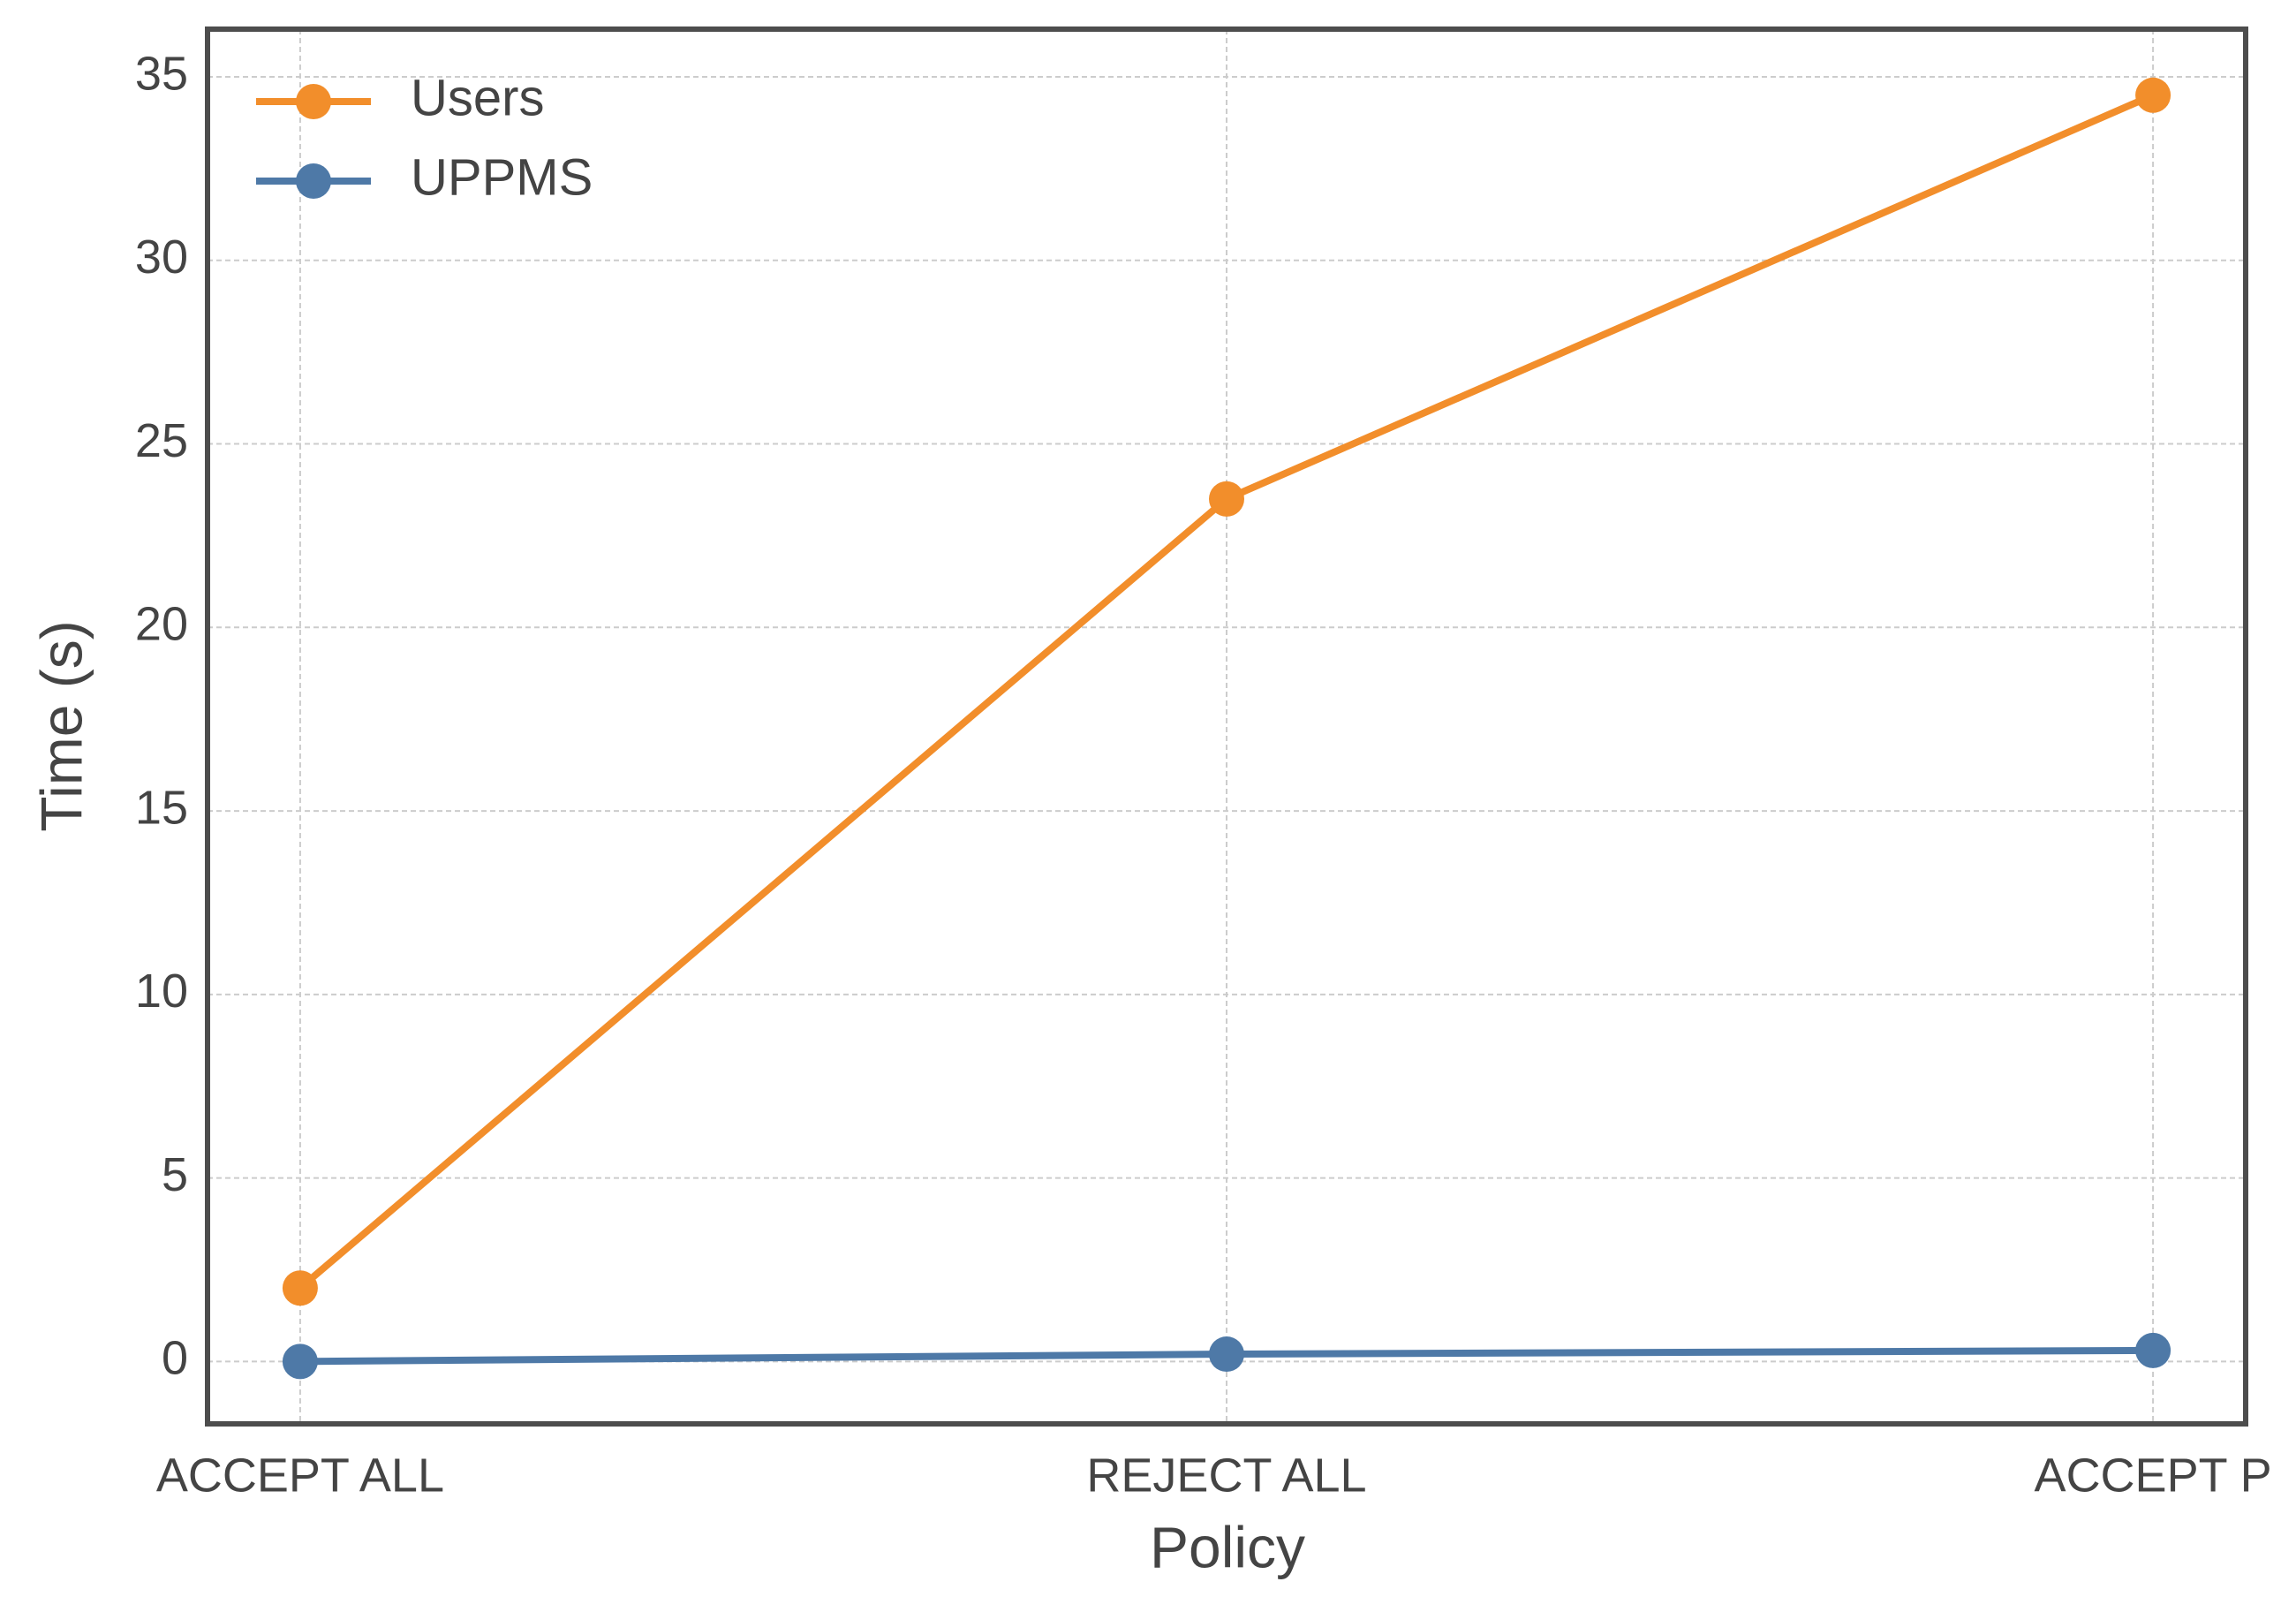 This screenshot has height=1597, width=2296. I want to click on x-tick-label: REJECT ALL, so click(1226, 1475).